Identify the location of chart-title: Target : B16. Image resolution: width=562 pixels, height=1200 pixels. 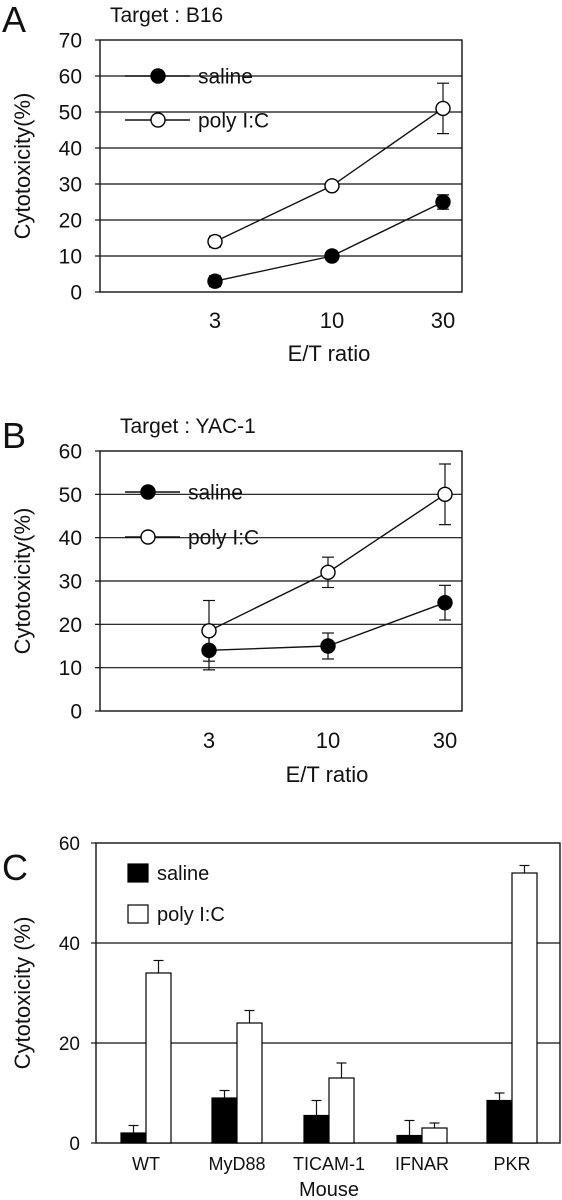
(166, 15).